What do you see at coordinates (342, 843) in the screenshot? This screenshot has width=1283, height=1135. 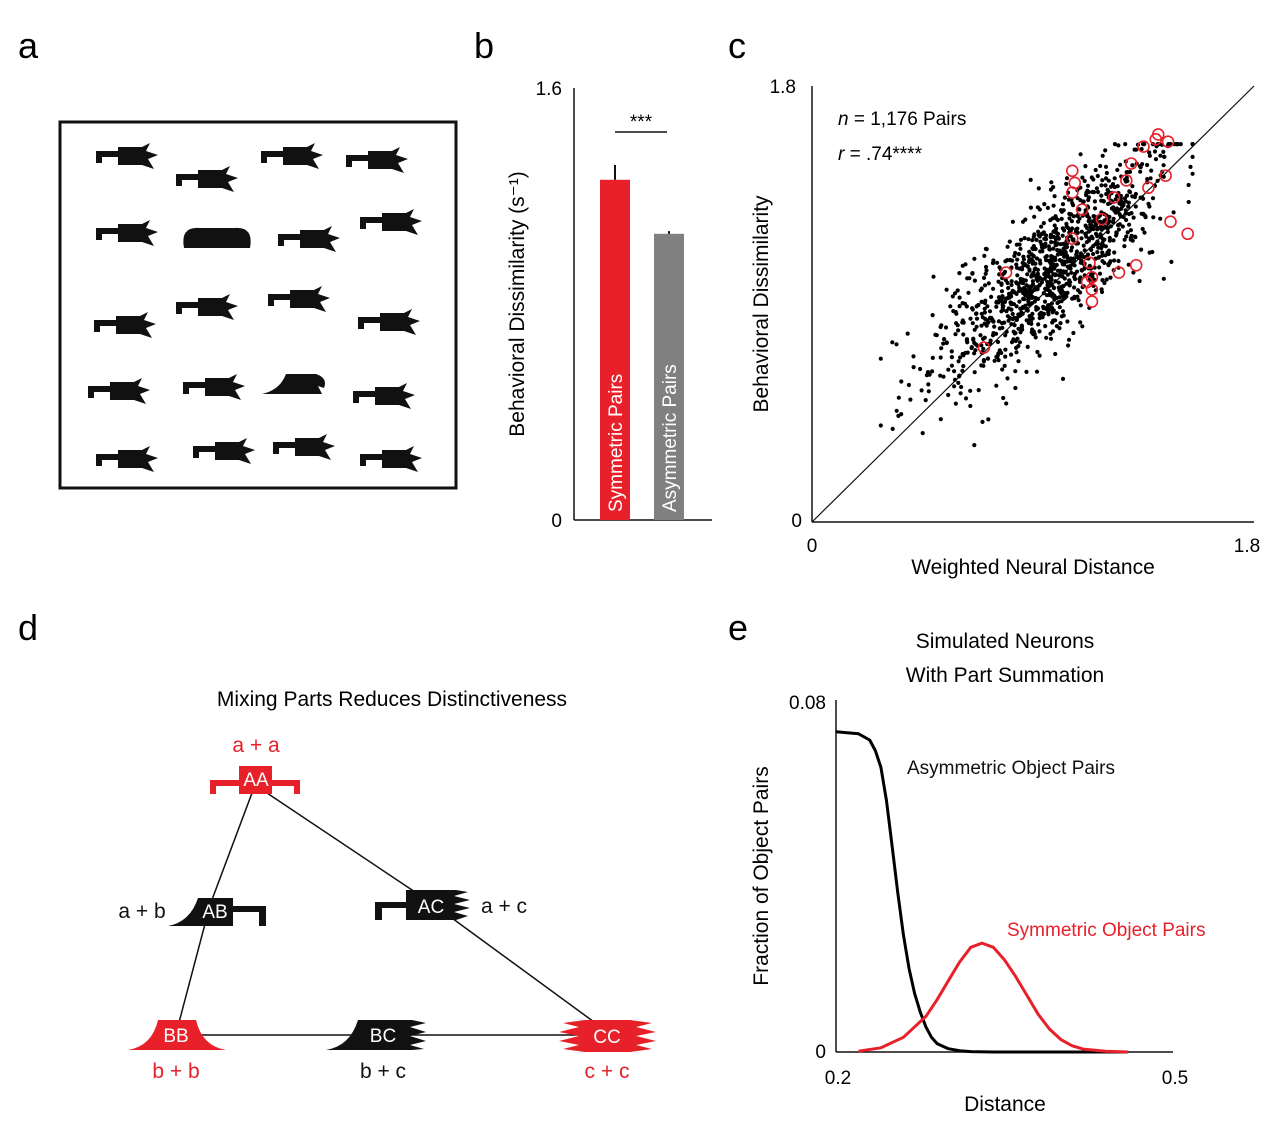 I see `edge-aa-ac` at bounding box center [342, 843].